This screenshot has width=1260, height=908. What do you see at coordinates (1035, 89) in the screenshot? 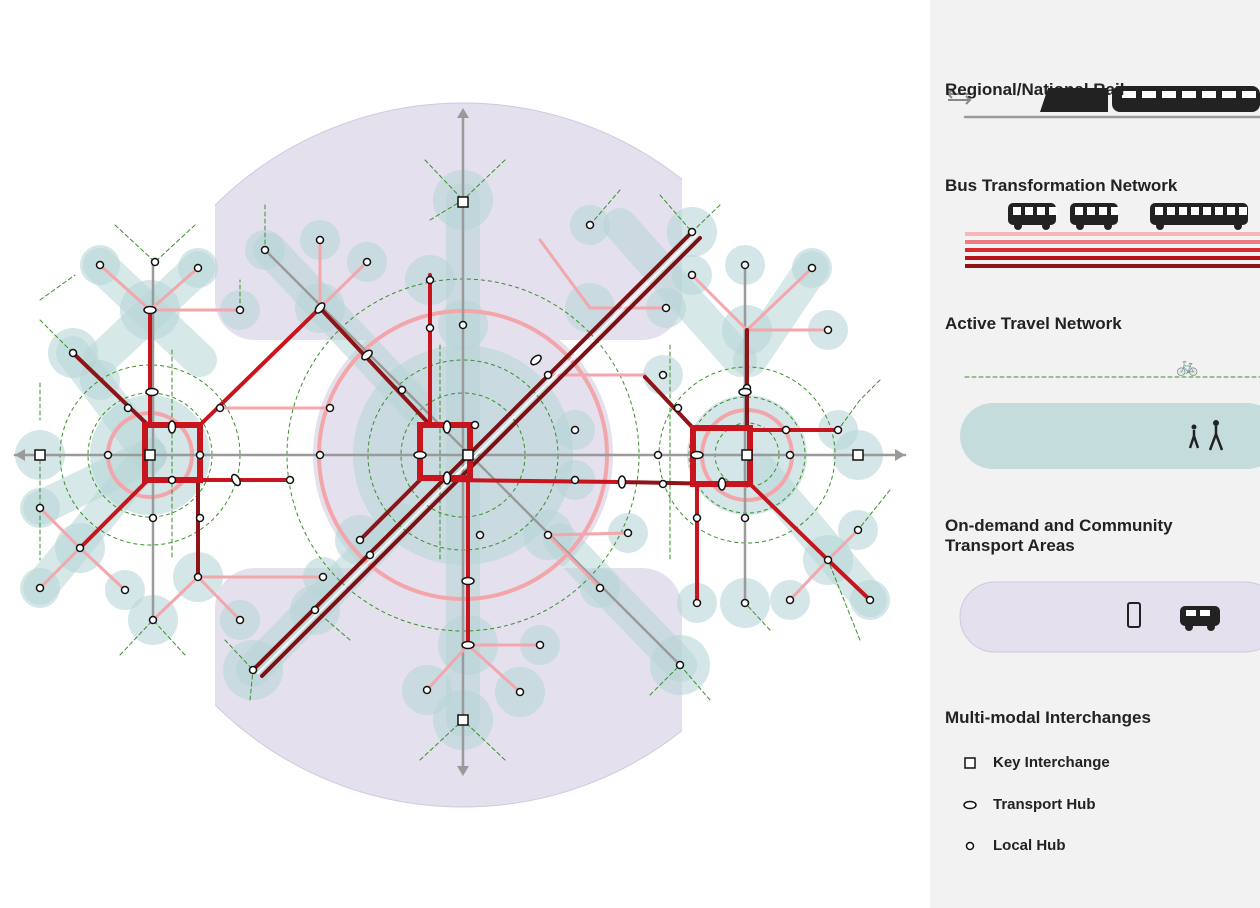
I see `legend-rail: Regional/National Rail` at bounding box center [1035, 89].